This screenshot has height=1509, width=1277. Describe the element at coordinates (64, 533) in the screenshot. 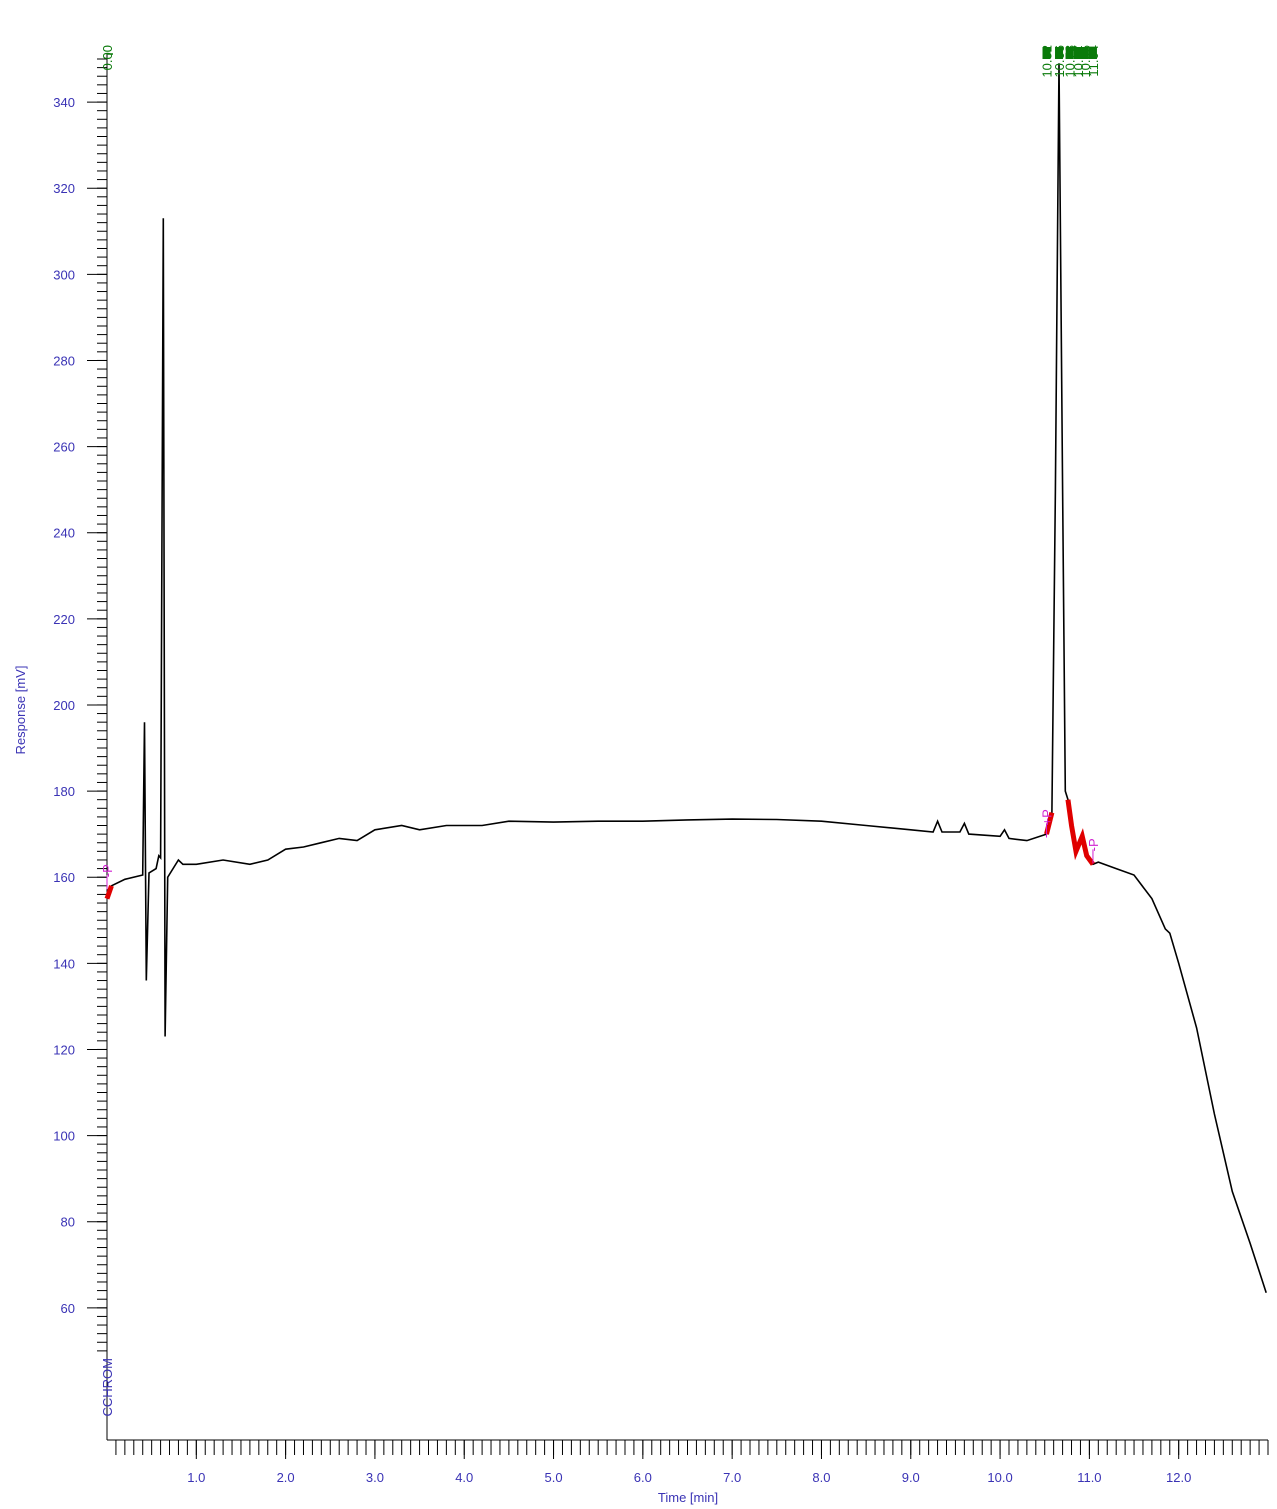

I see `y-tick-label: 240` at that location.